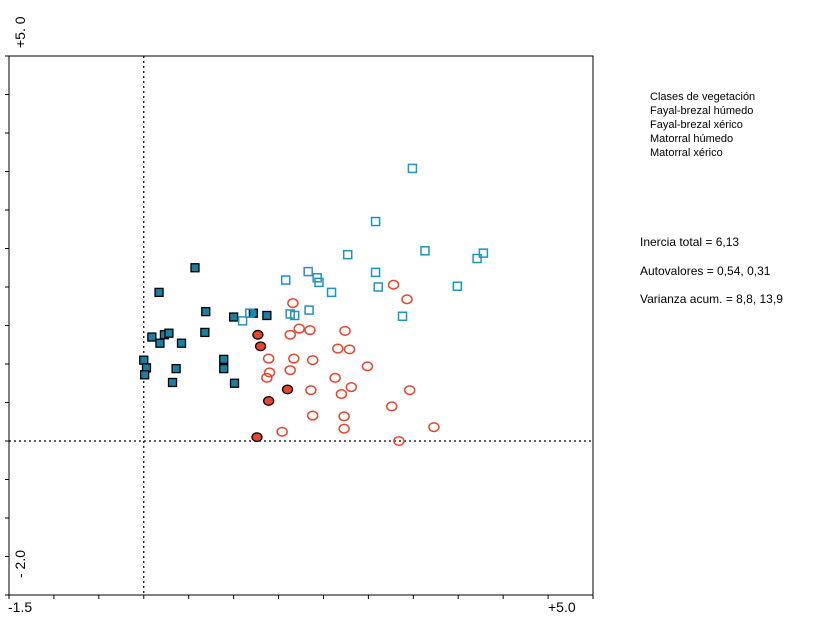 The height and width of the screenshot is (618, 837). Describe the element at coordinates (20, 607) in the screenshot. I see `x-min-tick-label: -1.5` at that location.